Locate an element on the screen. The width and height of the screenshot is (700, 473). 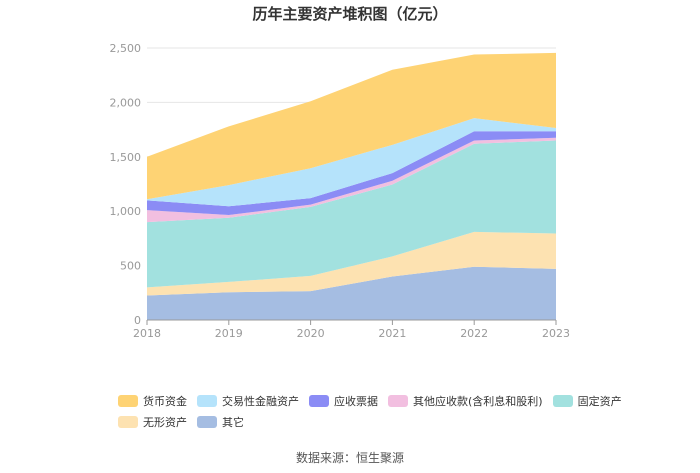
x-tick-label: 2018 is located at coordinates (147, 333).